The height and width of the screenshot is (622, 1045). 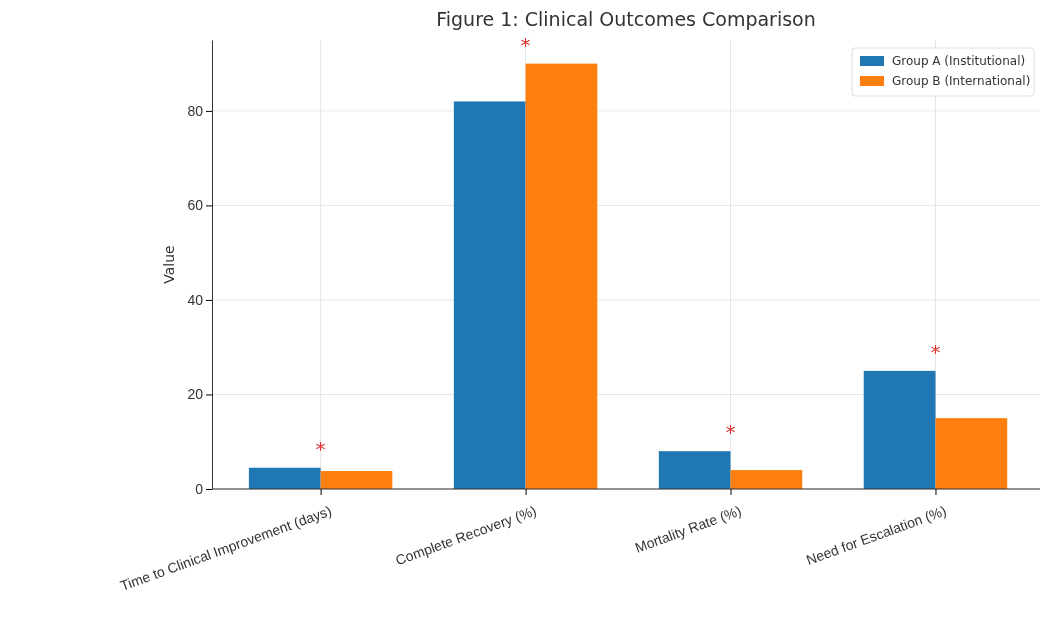 What do you see at coordinates (626, 19) in the screenshot?
I see `chart-title: Figure 1: Clinical Outcomes Comparison` at bounding box center [626, 19].